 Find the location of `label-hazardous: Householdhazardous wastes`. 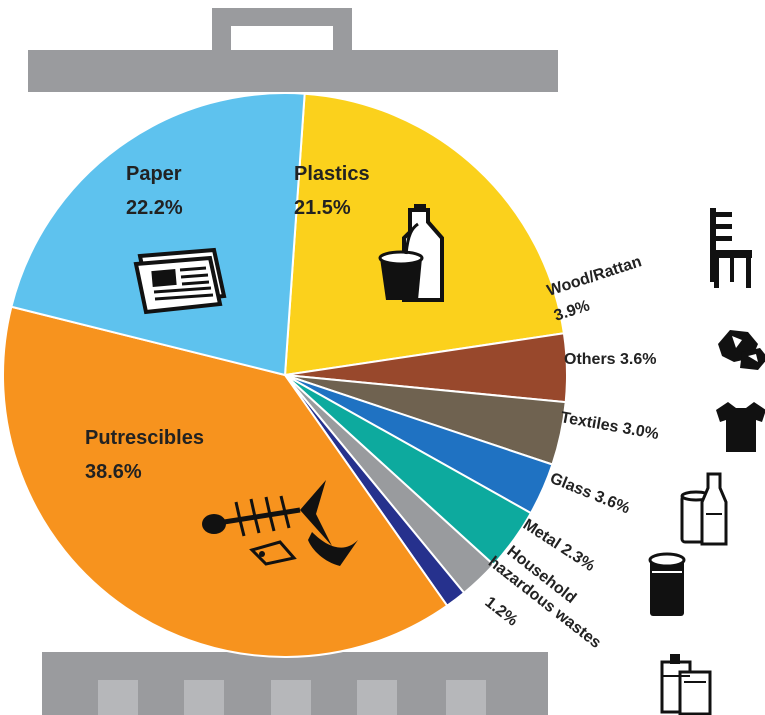

label-hazardous: Householdhazardous wastes is located at coordinates (550, 595).